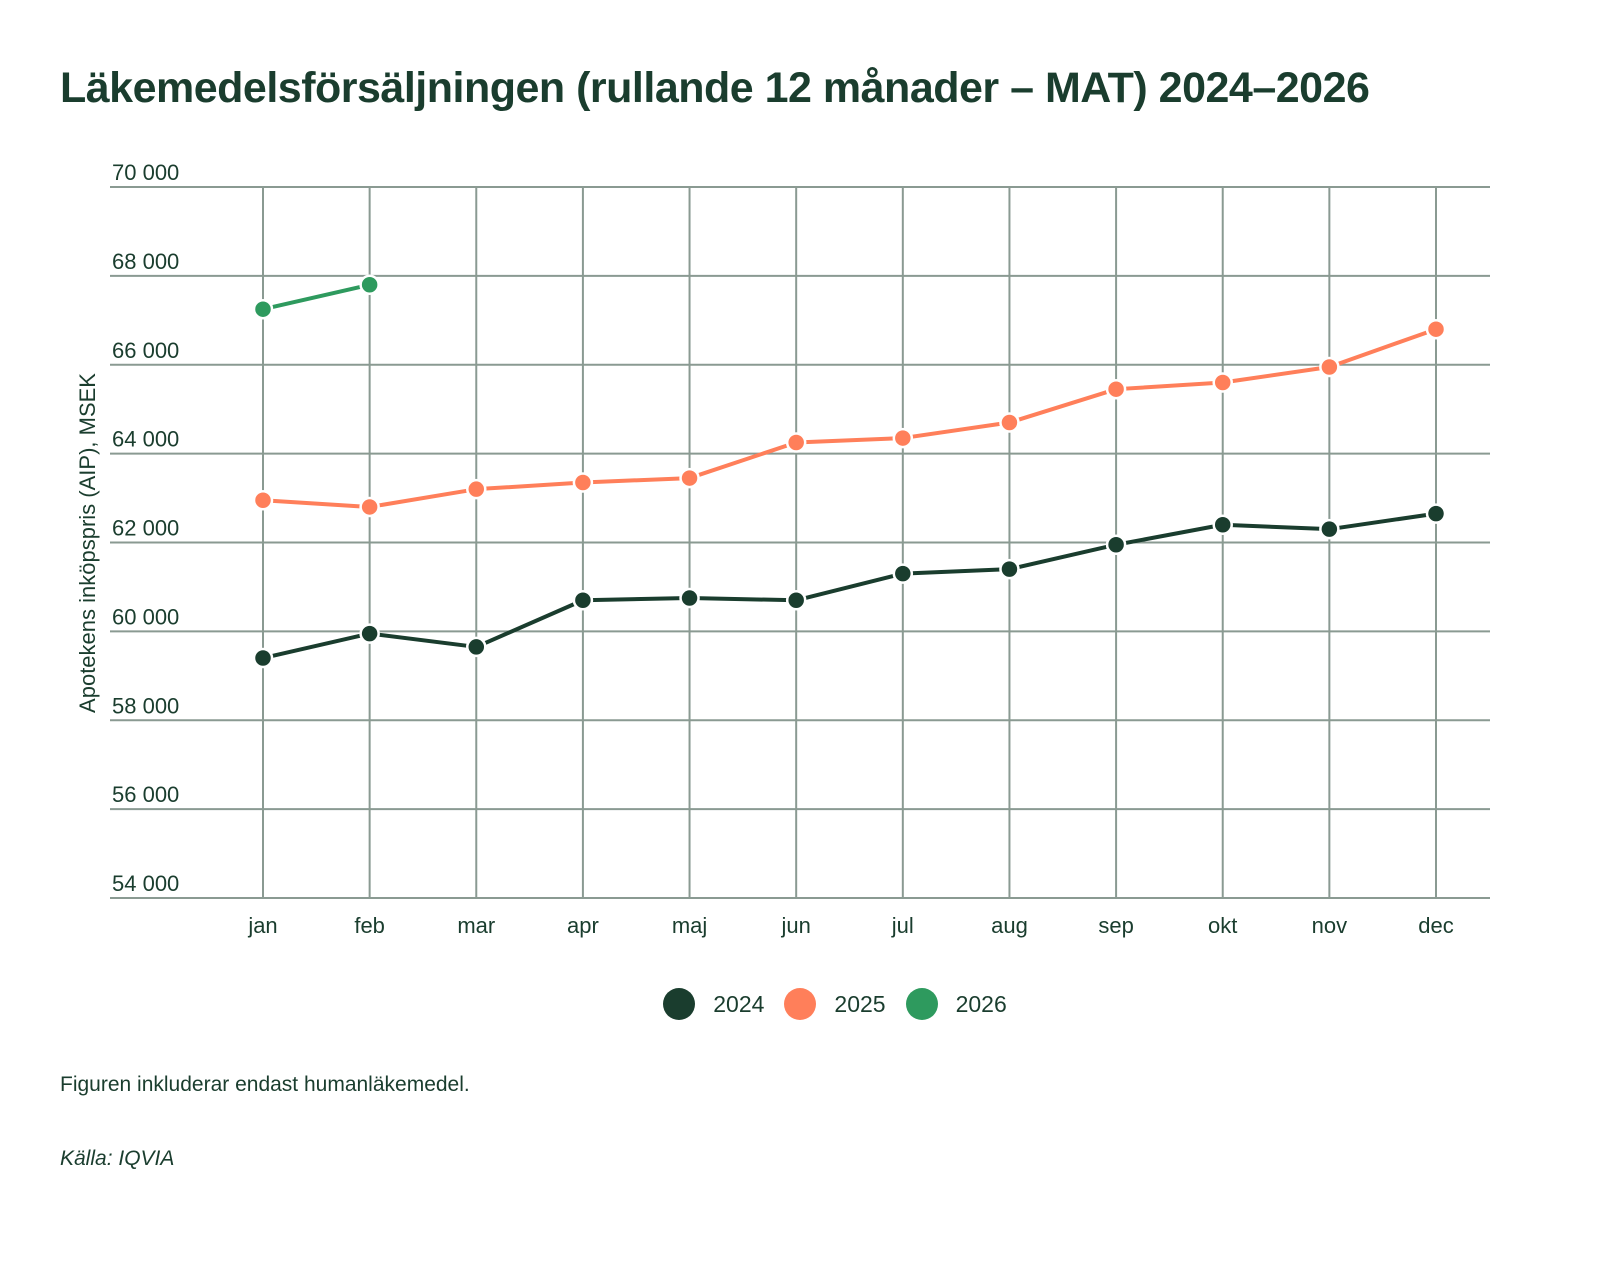 The image size is (1600, 1262). What do you see at coordinates (476, 925) in the screenshot?
I see `x-tick-label: mar` at bounding box center [476, 925].